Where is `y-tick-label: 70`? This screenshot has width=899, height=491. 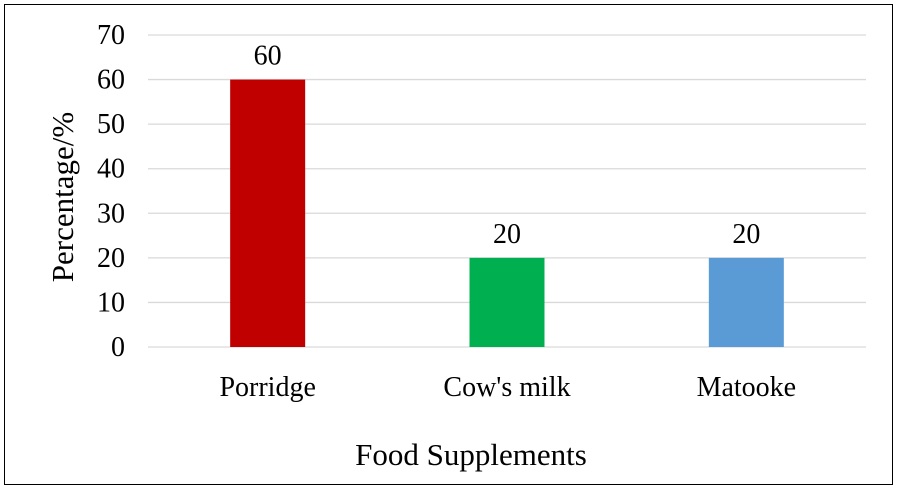 y-tick-label: 70 is located at coordinates (111, 35).